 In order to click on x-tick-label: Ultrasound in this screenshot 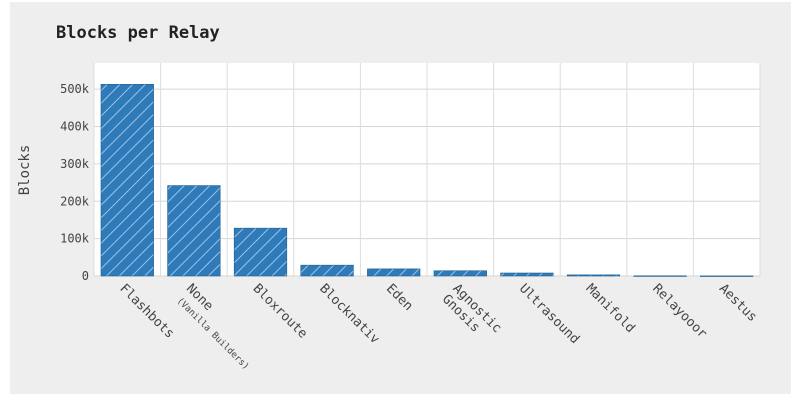, I will do `click(549, 314)`.